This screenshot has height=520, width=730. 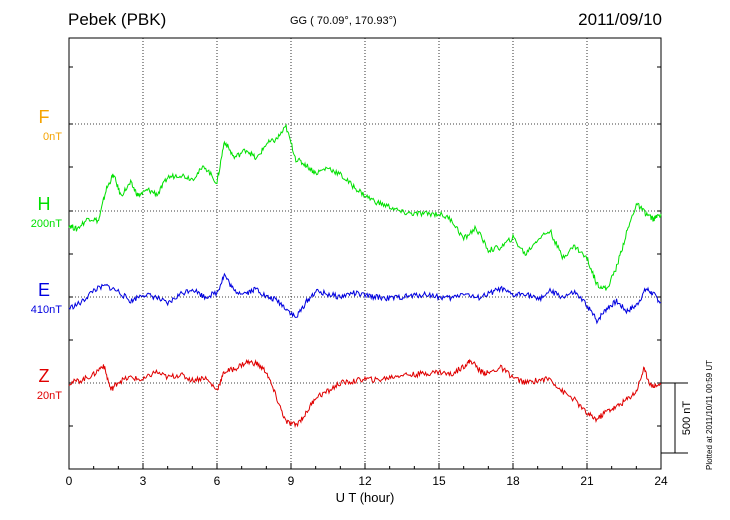 I want to click on baseline-label-e: 410nT, so click(x=46, y=310).